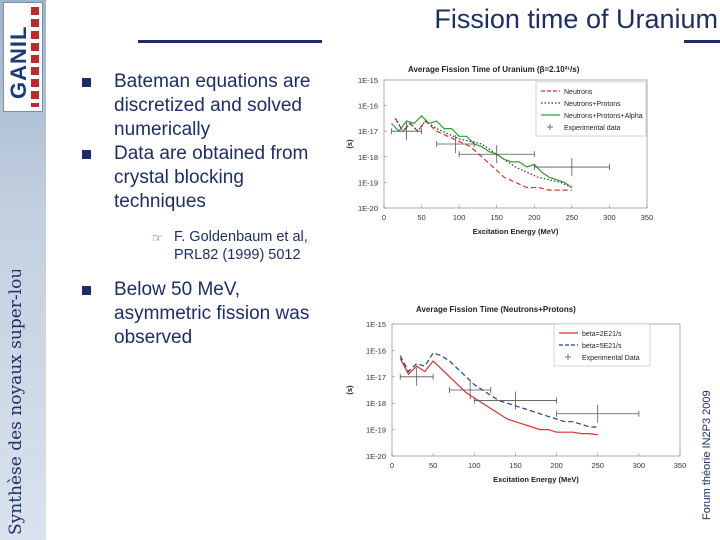  I want to click on chart-title: Average Fission Time (Neutrons+Protons), so click(496, 309).